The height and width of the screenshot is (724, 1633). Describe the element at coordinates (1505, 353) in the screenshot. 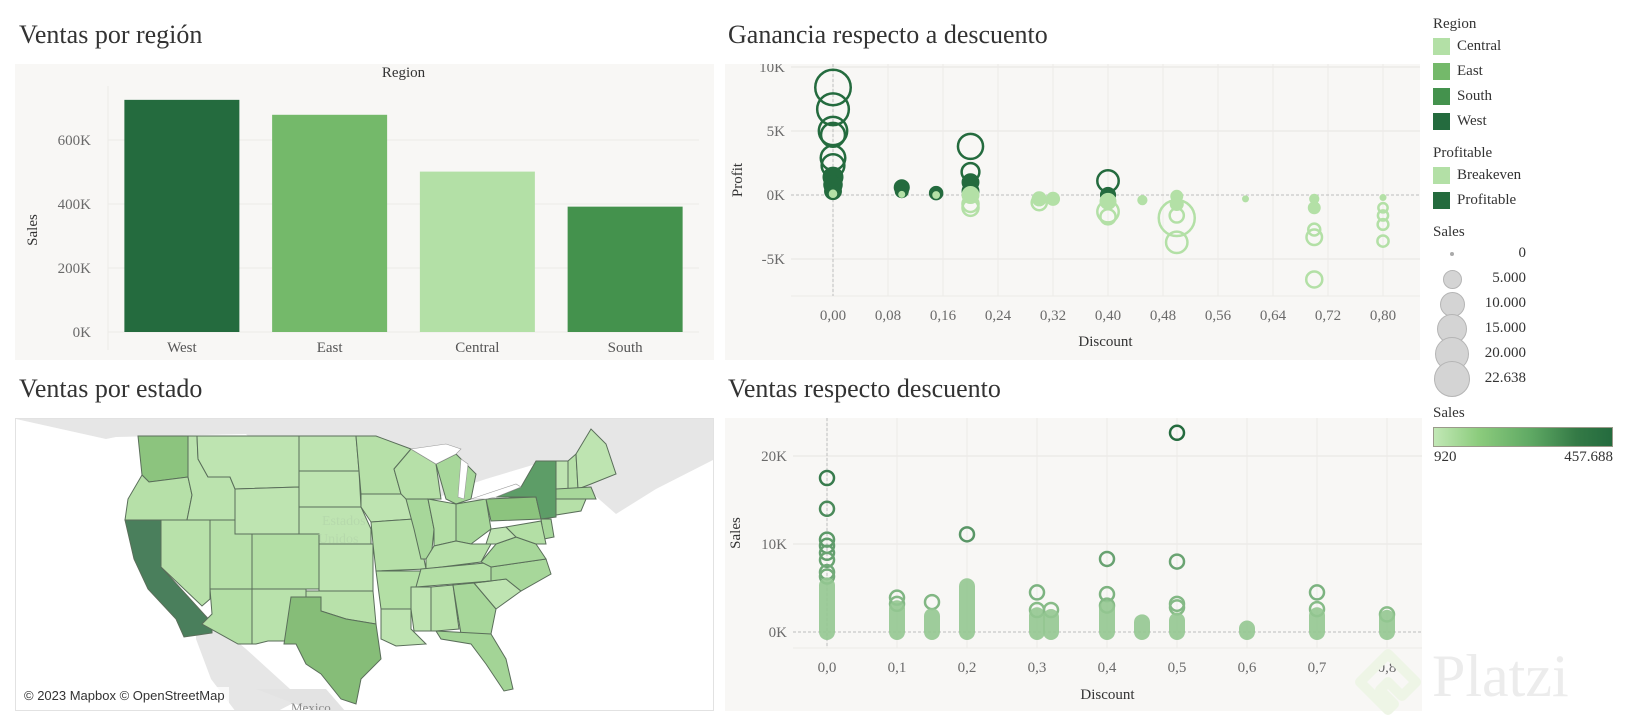

I see `size-legend-label: 20.000` at that location.